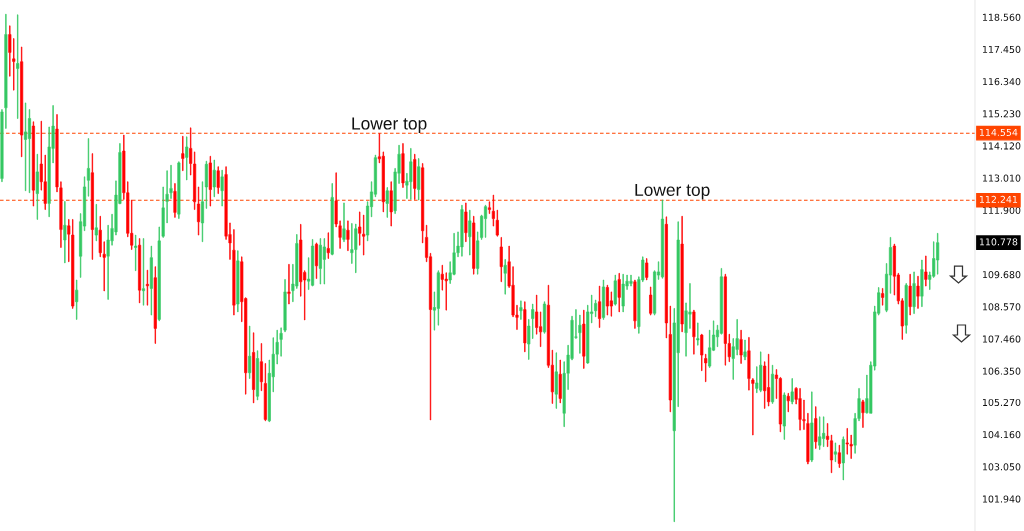 This screenshot has height=531, width=1024. What do you see at coordinates (1001, 82) in the screenshot?
I see `y-tick-label: 116.340` at bounding box center [1001, 82].